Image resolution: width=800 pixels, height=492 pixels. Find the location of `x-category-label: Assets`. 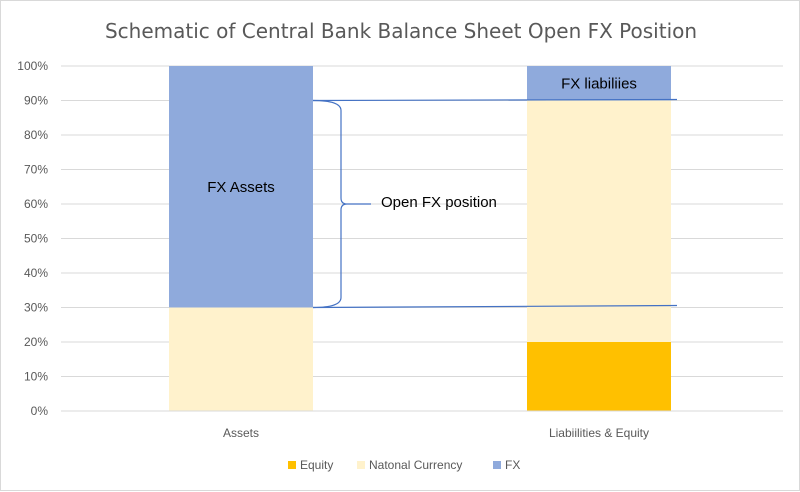

x-category-label: Assets is located at coordinates (241, 433).